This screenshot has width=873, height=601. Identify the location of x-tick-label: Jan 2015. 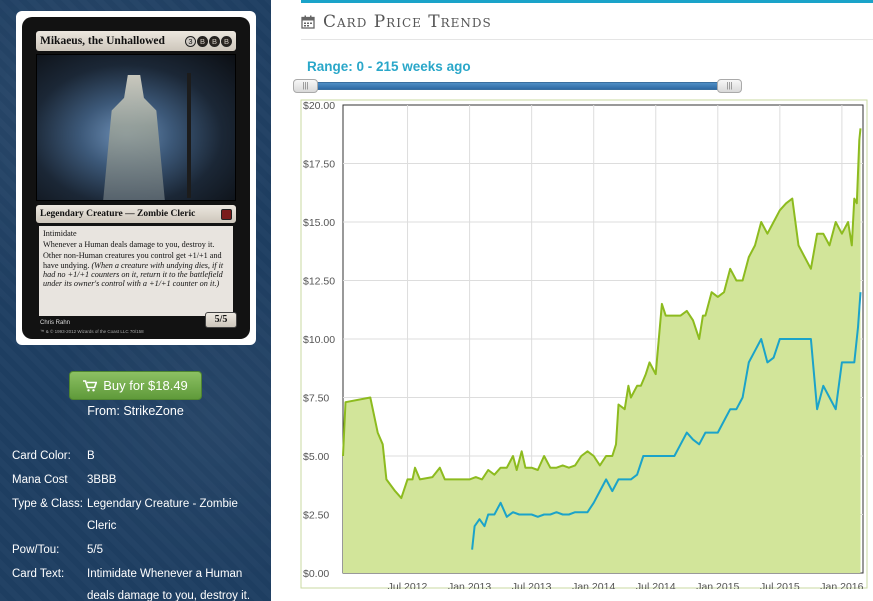
(717, 585).